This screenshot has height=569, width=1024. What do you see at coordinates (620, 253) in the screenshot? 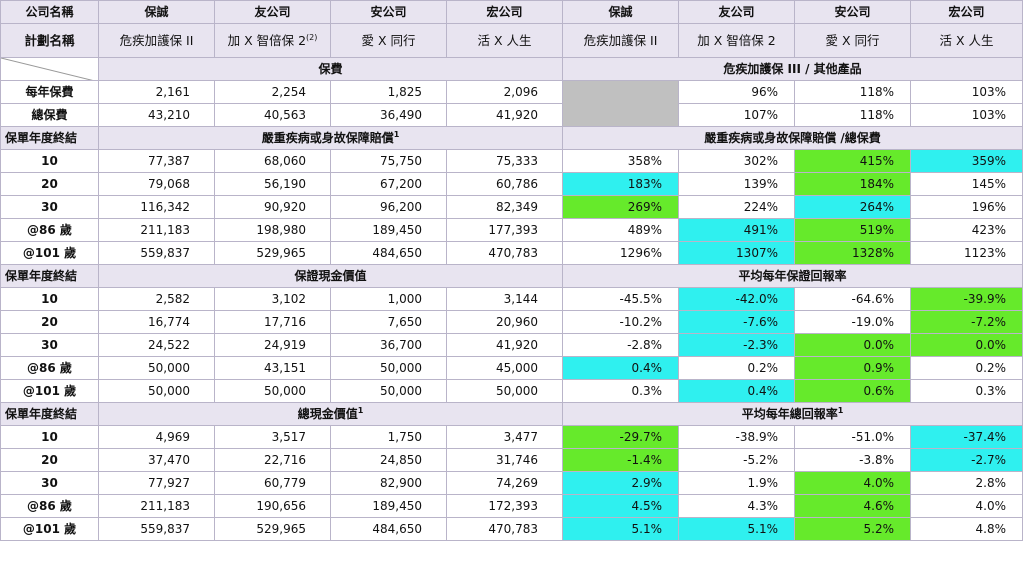
I see `percent-cell: 1296%` at bounding box center [620, 253].